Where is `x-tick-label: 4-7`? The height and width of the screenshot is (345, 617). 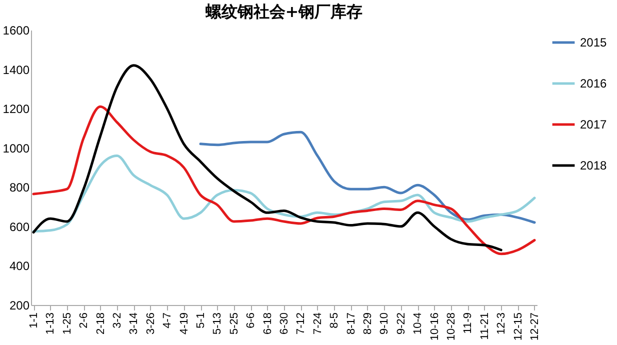
x-tick-label: 4-7 is located at coordinates (168, 320).